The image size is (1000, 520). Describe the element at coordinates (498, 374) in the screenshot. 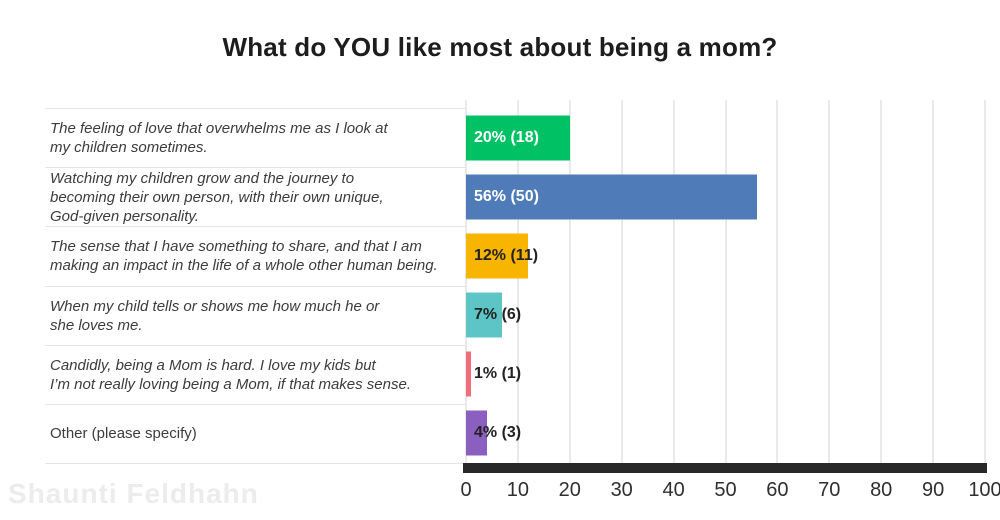

I see `value-label: 1% (1)` at that location.